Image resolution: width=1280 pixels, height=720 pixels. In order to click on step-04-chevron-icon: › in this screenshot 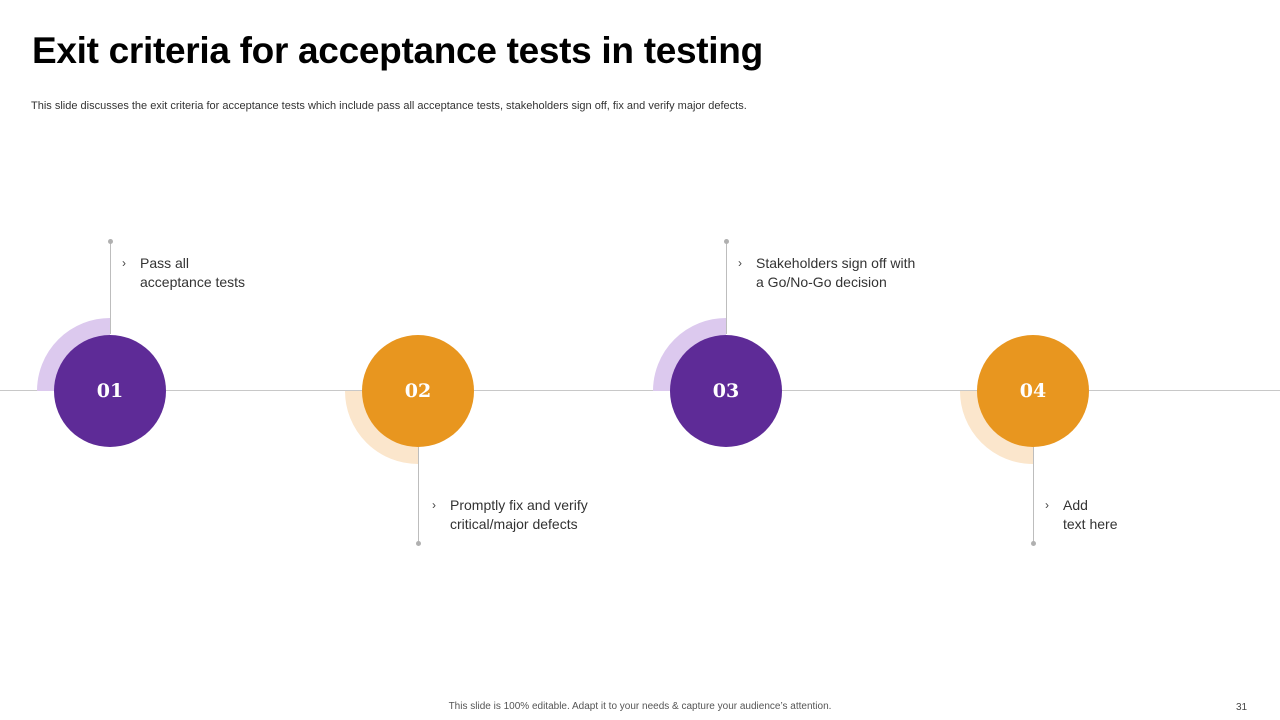, I will do `click(1047, 505)`.